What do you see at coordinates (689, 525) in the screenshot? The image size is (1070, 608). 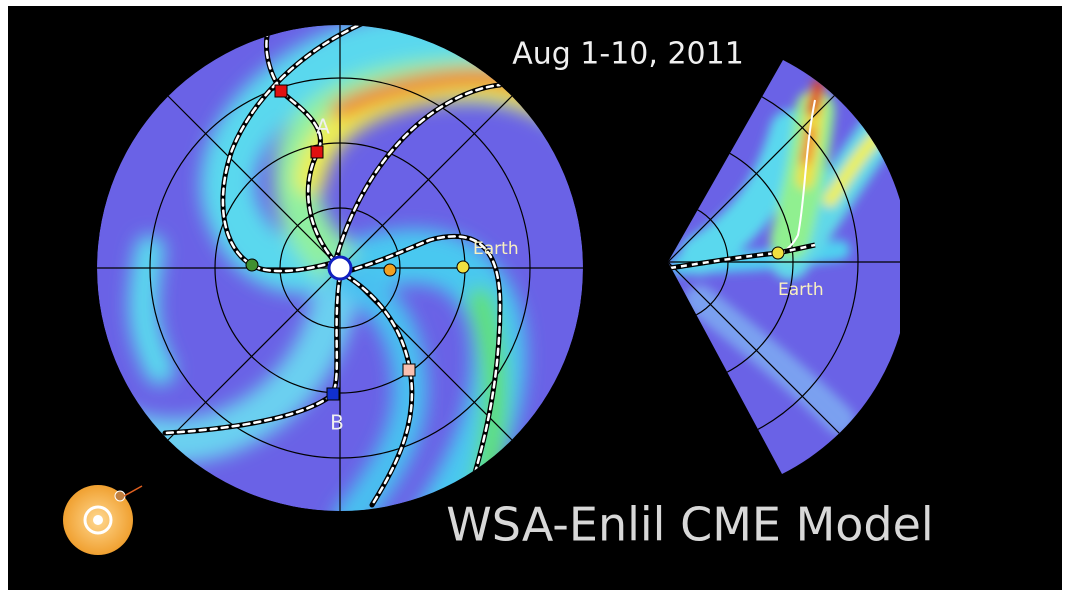 I see `model-title: WSA-Enlil CME Model` at bounding box center [689, 525].